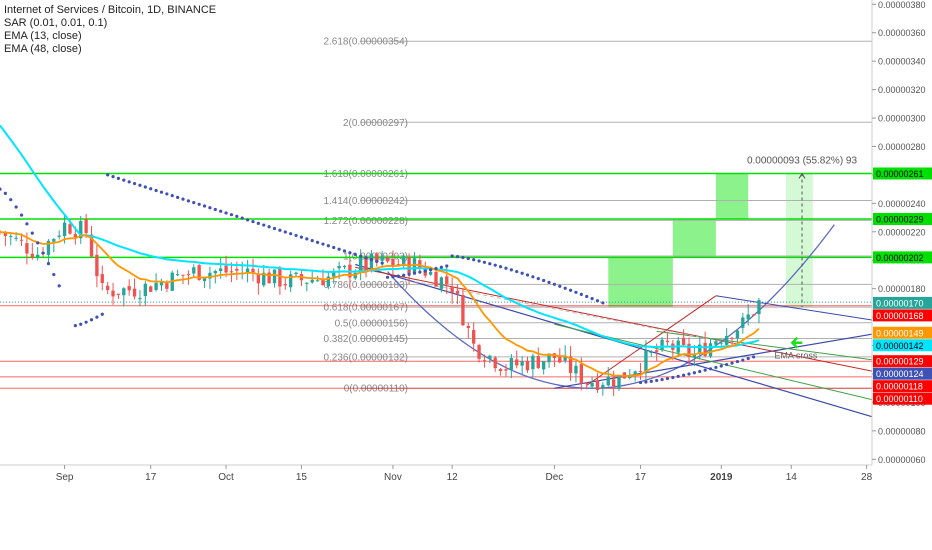 The height and width of the screenshot is (550, 932). Describe the element at coordinates (555, 477) in the screenshot. I see `x-tick-label: Dec` at that location.